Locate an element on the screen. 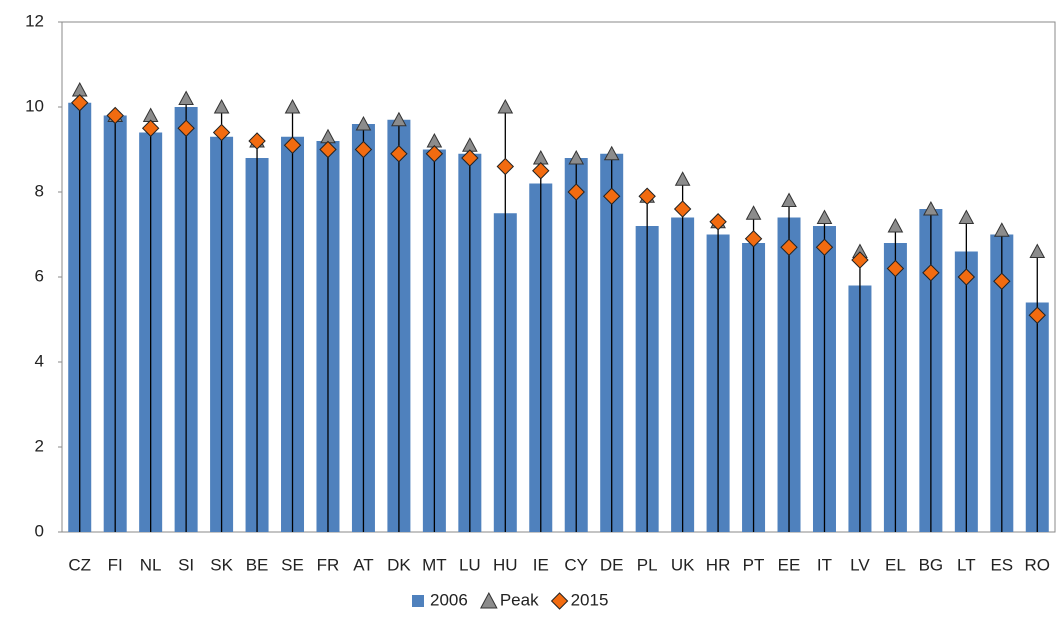  x-tick-label: BG is located at coordinates (931, 564).